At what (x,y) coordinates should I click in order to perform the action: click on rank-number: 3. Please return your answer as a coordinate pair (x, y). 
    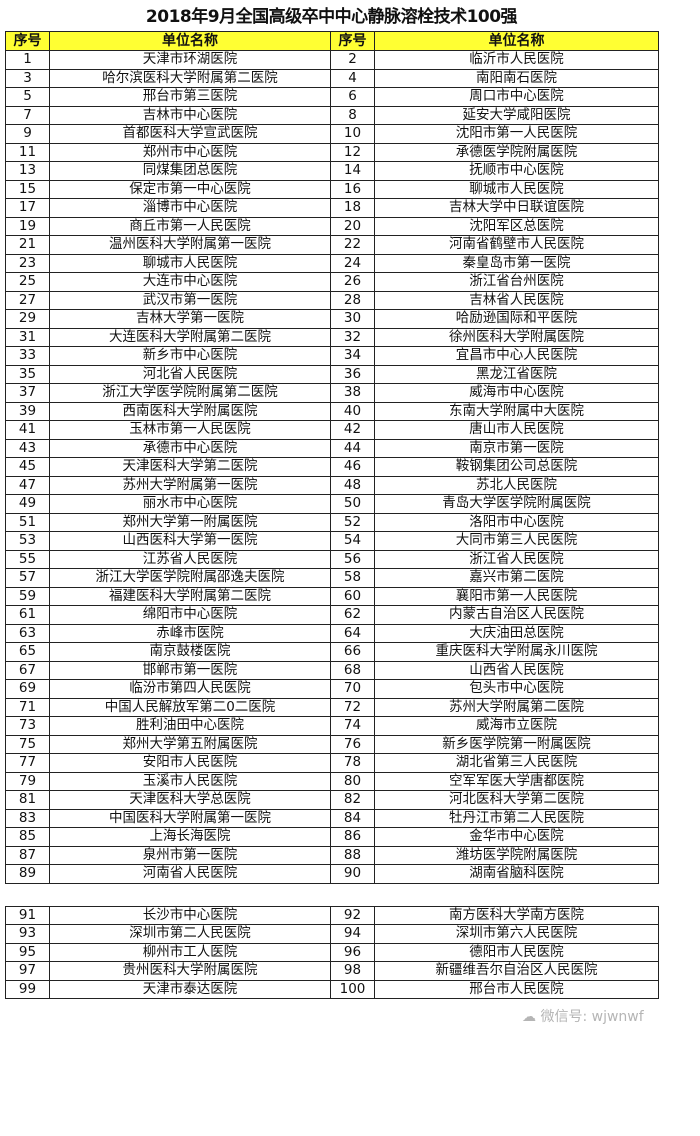
    Looking at the image, I should click on (27, 78).